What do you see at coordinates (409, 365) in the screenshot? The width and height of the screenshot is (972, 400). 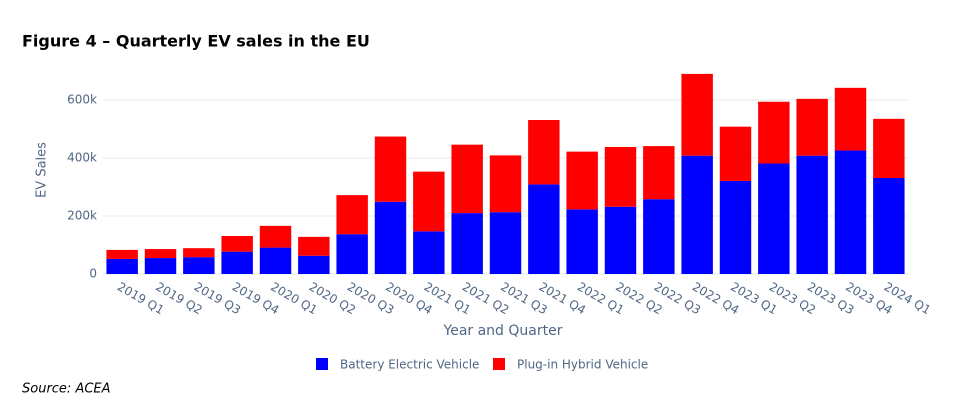 I see `legend-label: Battery Electric Vehicle` at bounding box center [409, 365].